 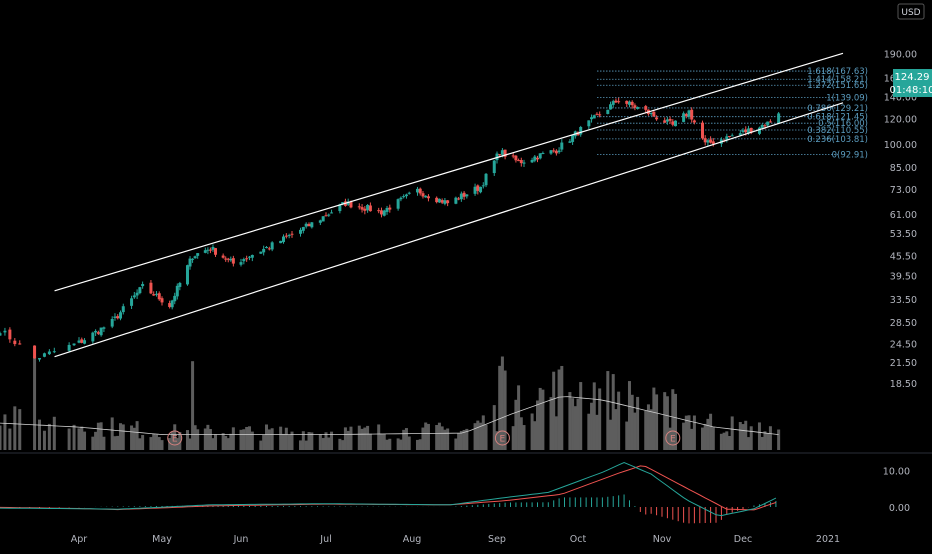 What do you see at coordinates (911, 11) in the screenshot?
I see `currency-box` at bounding box center [911, 11].